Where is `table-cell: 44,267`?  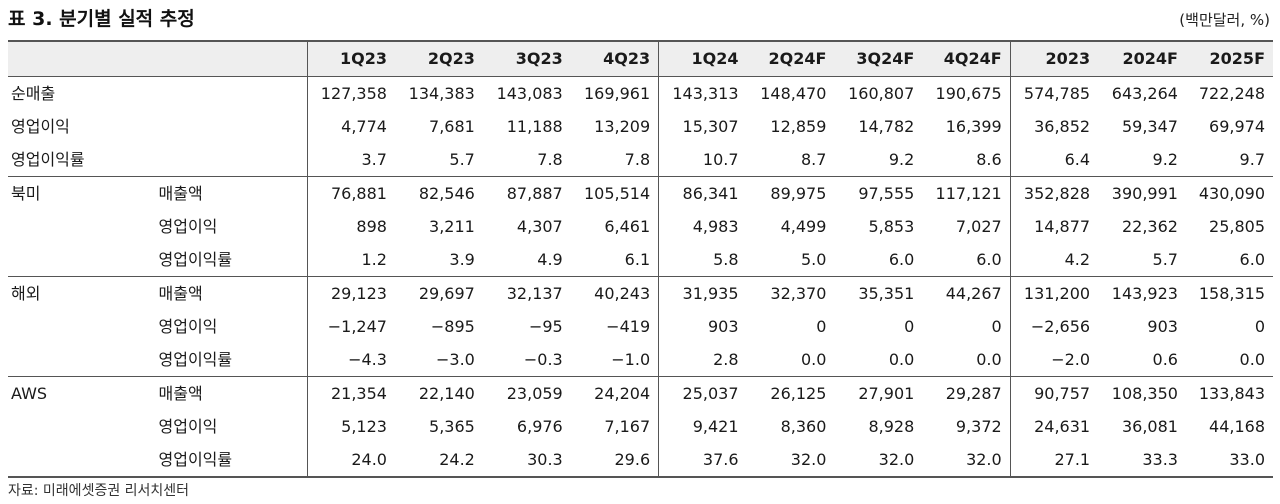
table-cell: 44,267 is located at coordinates (966, 293).